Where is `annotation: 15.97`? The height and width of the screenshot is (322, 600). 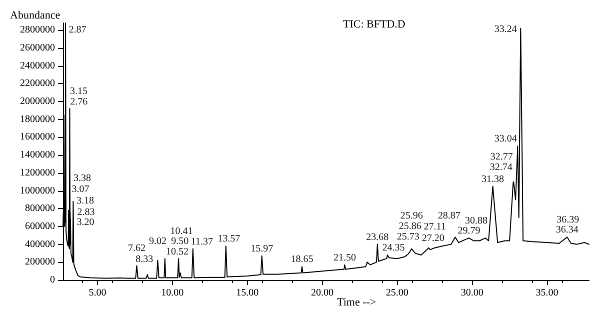 annotation: 15.97 is located at coordinates (262, 248).